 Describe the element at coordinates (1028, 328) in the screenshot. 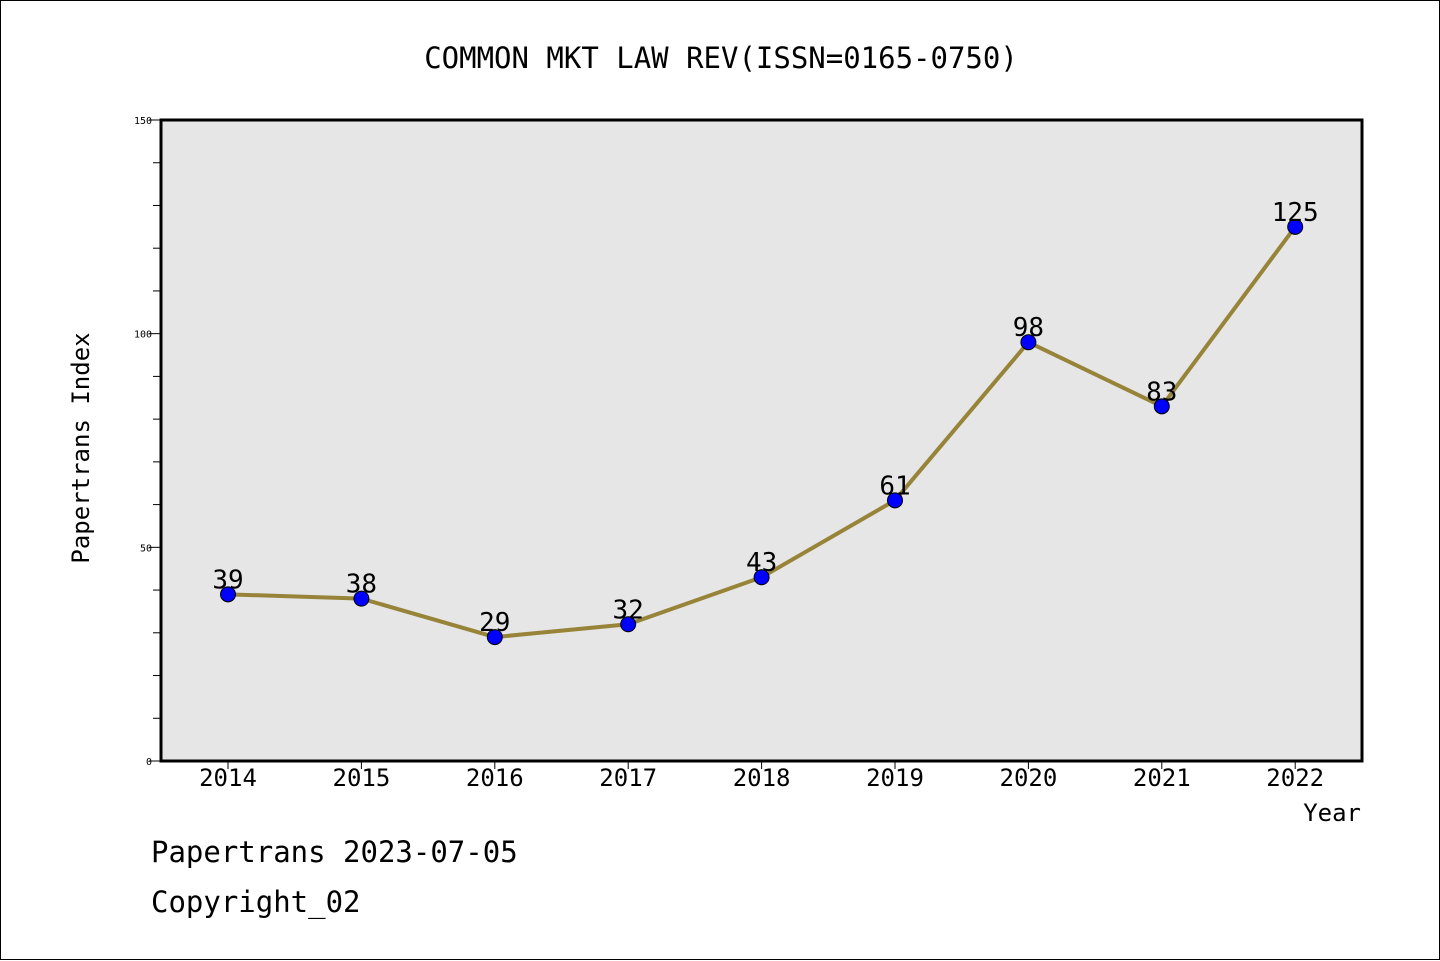

I see `data-label: 98` at that location.